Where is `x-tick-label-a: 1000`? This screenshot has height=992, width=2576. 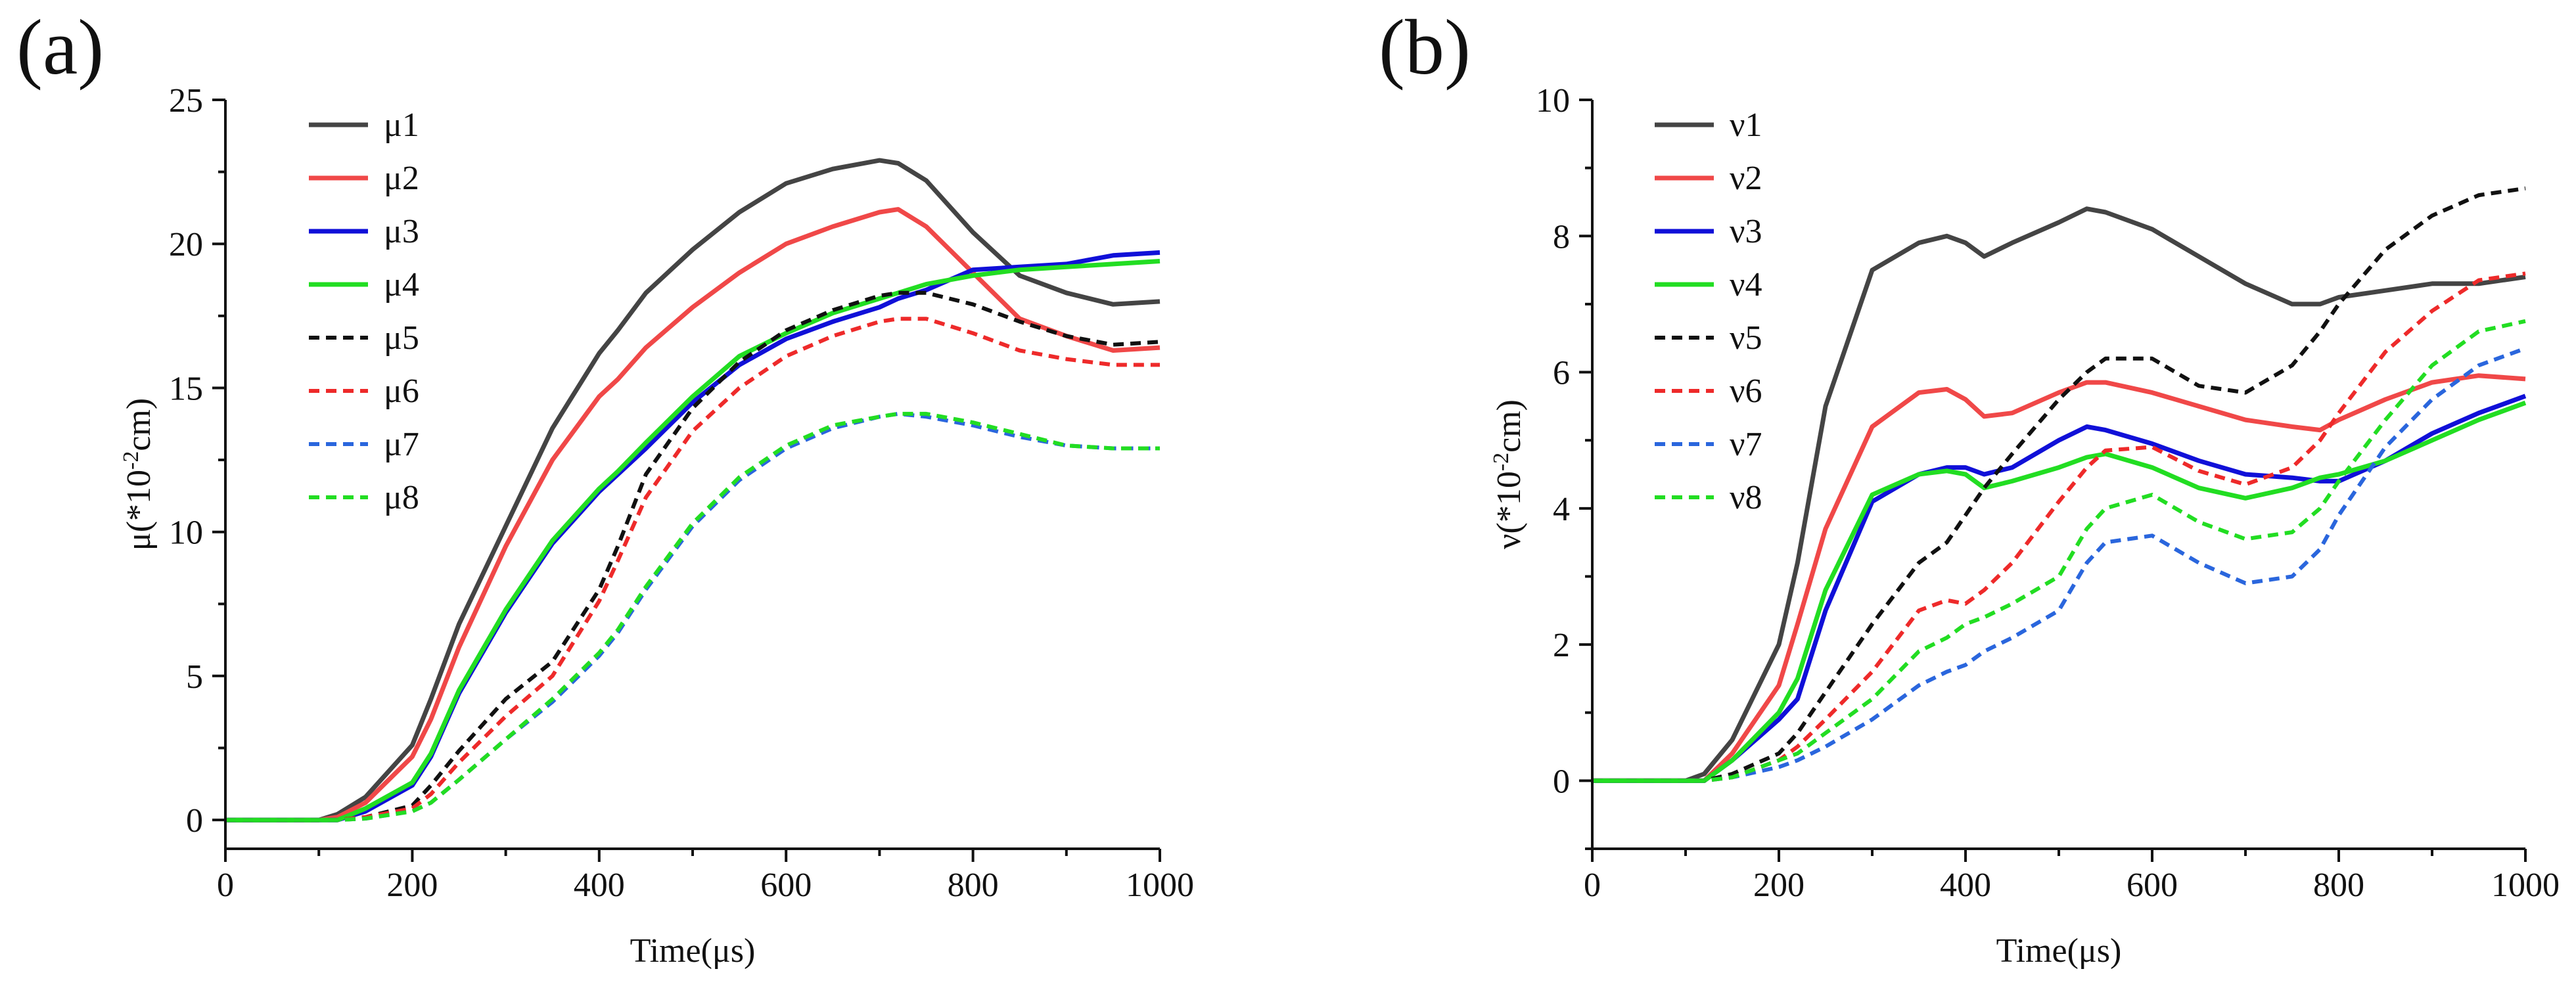
x-tick-label-a: 1000 is located at coordinates (1160, 885).